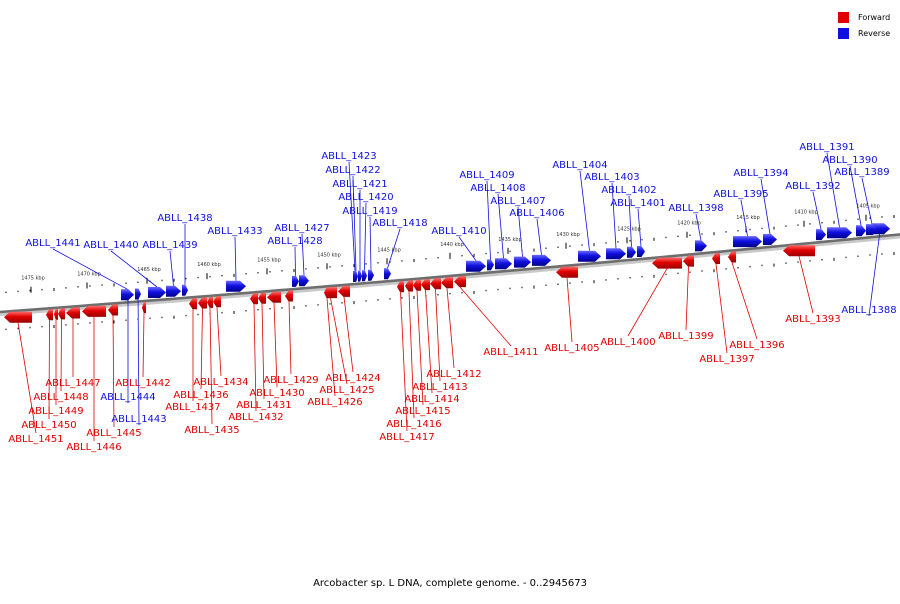 The image size is (900, 604). What do you see at coordinates (486, 175) in the screenshot?
I see `abll-1409-label: ABLL_1409` at bounding box center [486, 175].